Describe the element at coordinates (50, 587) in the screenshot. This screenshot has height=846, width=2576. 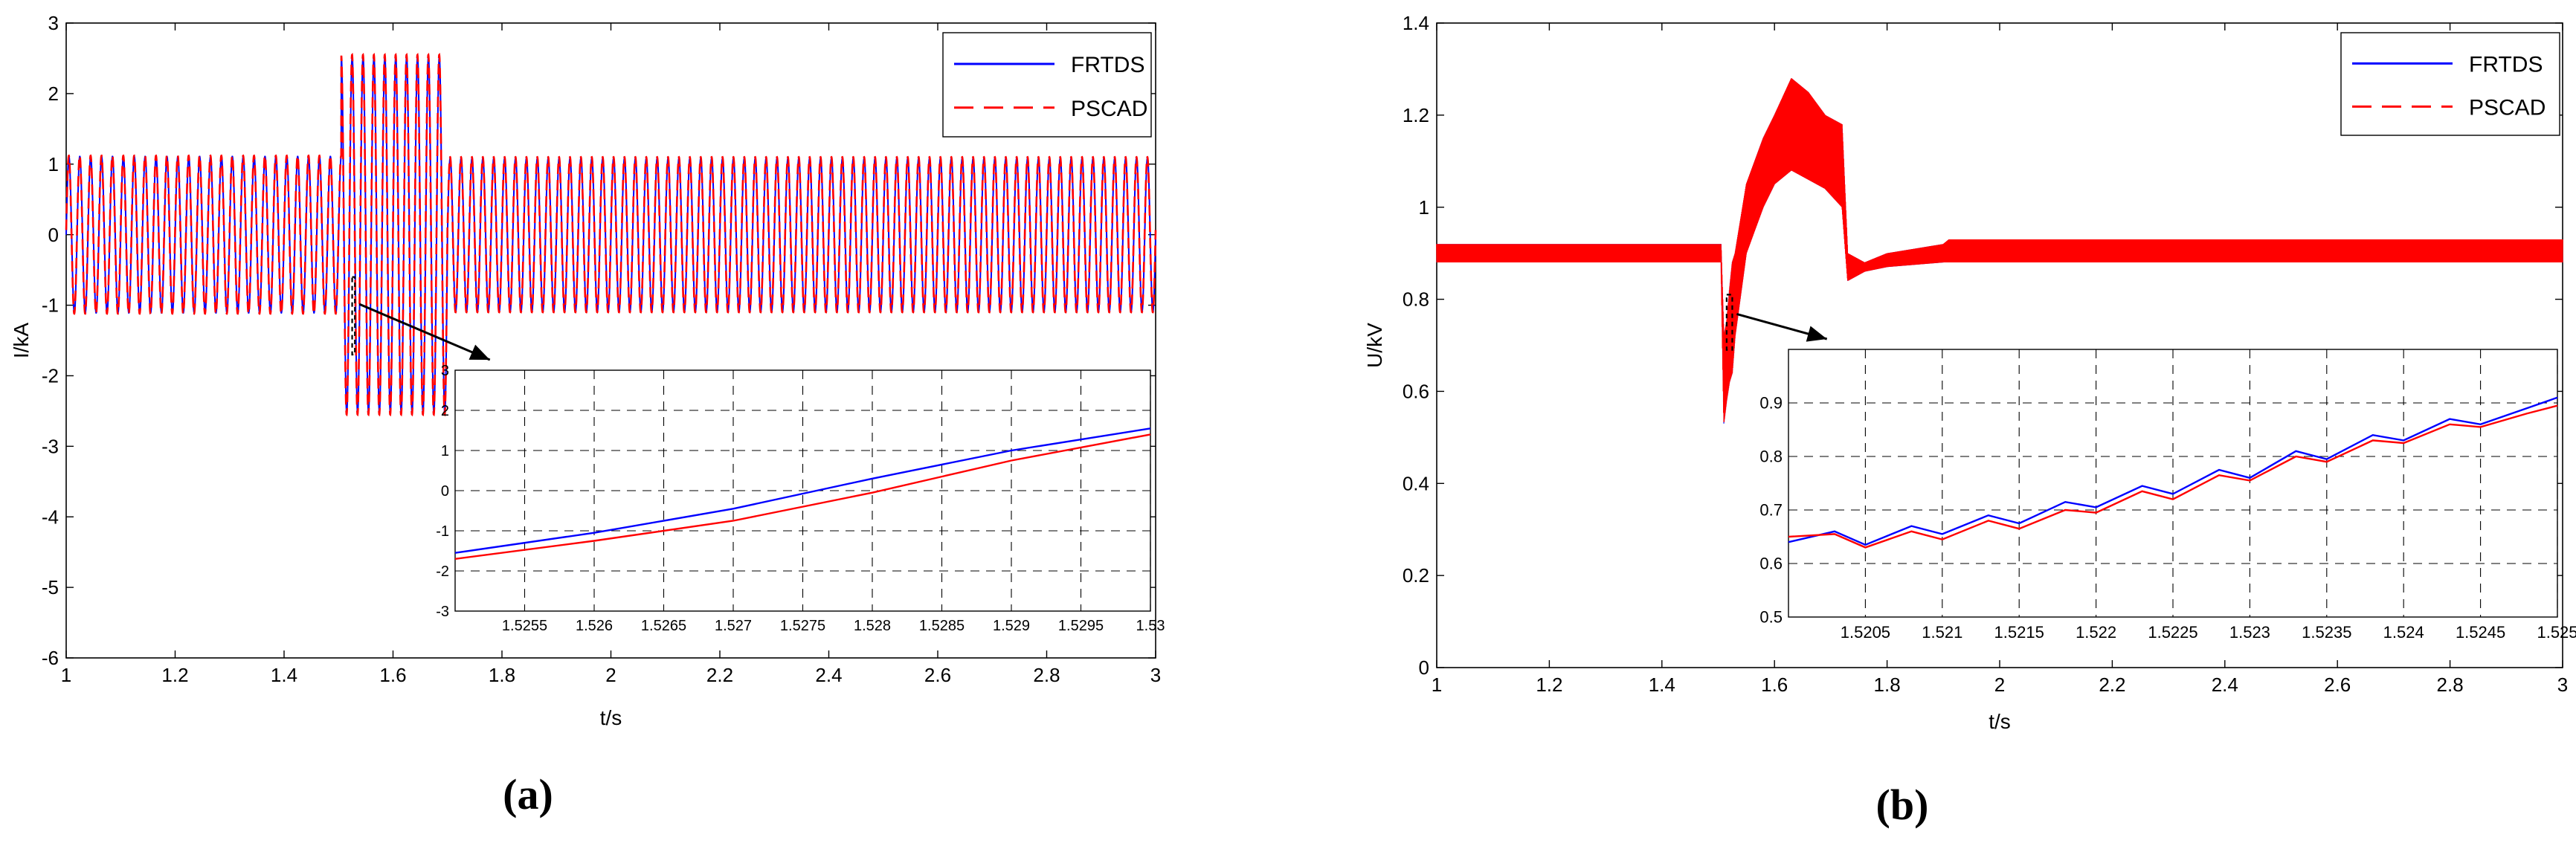
I see `y-tick-label: -5` at that location.